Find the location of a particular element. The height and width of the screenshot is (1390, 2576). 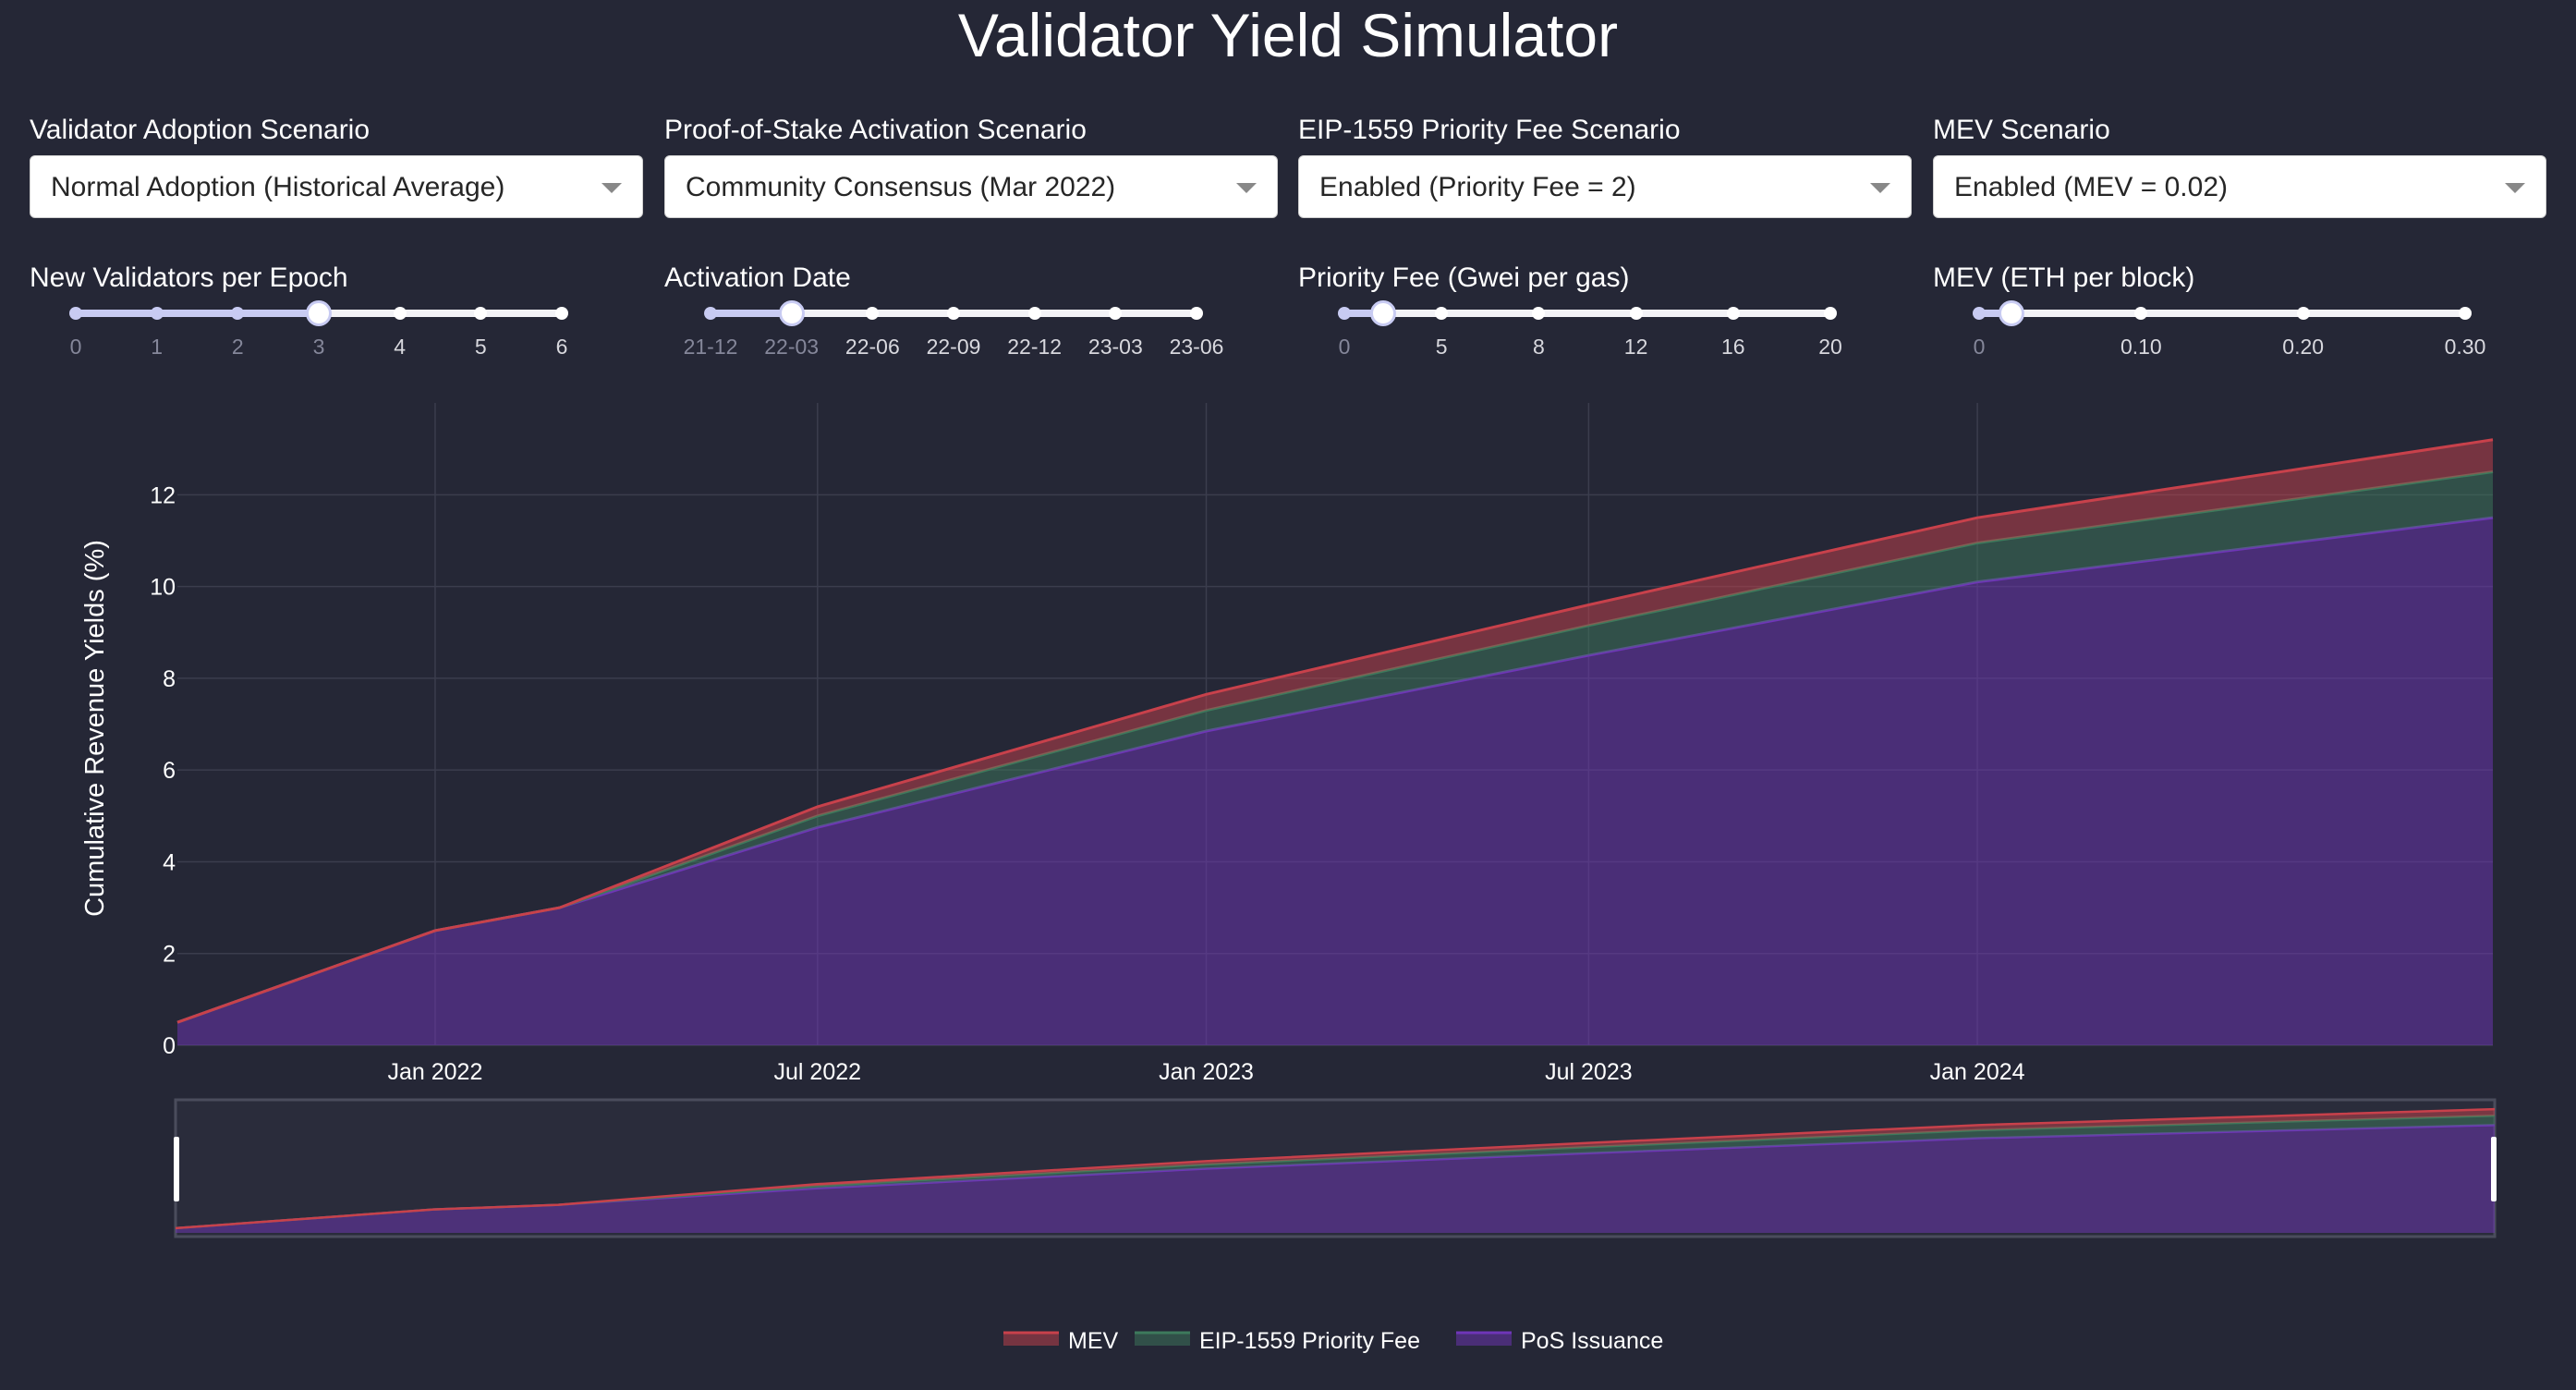

legend-mev: MEV is located at coordinates (1061, 1341).